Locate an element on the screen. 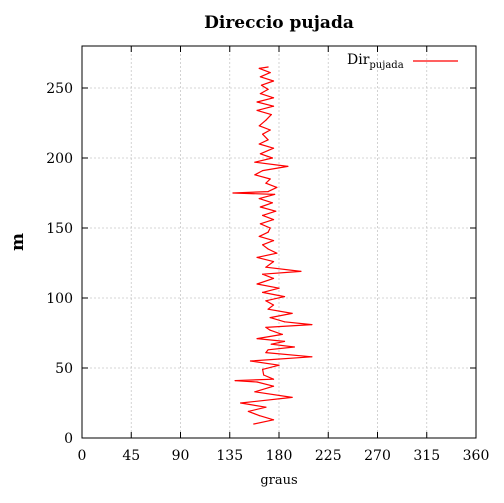  x-tick-label: 45 is located at coordinates (131, 456).